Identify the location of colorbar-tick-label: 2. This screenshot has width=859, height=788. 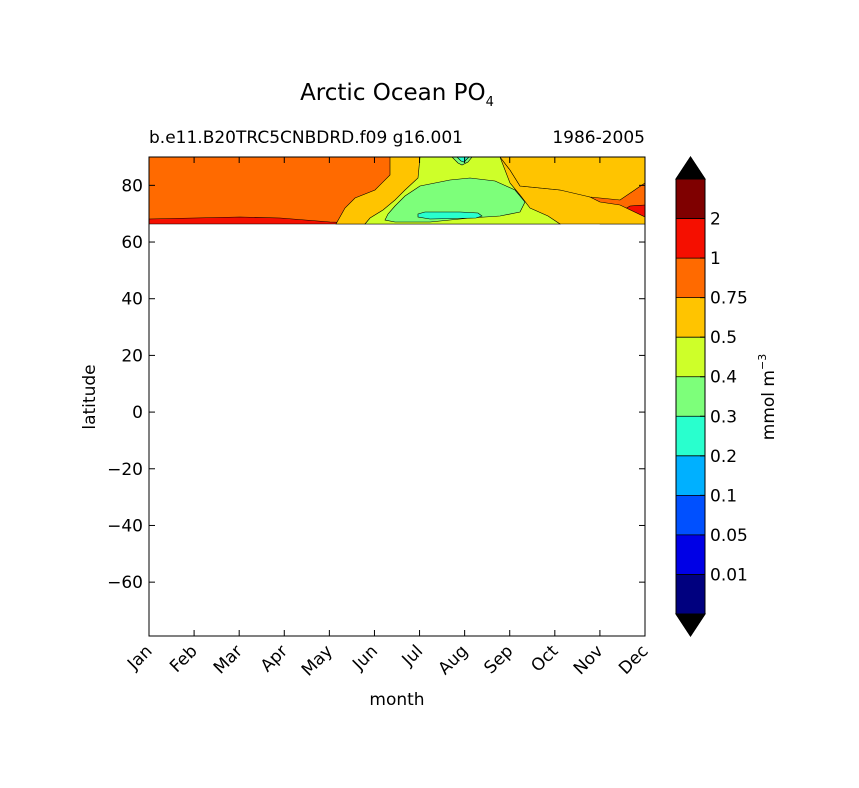
(715, 220).